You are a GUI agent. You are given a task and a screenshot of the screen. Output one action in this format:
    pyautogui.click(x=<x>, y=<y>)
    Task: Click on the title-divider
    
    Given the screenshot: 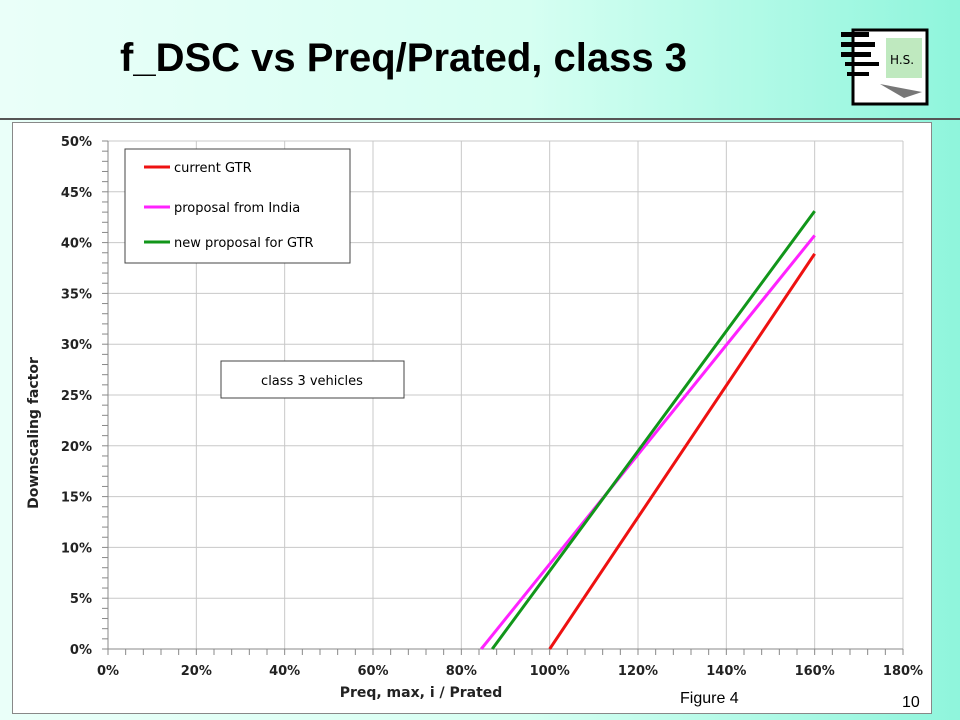 What is the action you would take?
    pyautogui.click(x=480, y=119)
    